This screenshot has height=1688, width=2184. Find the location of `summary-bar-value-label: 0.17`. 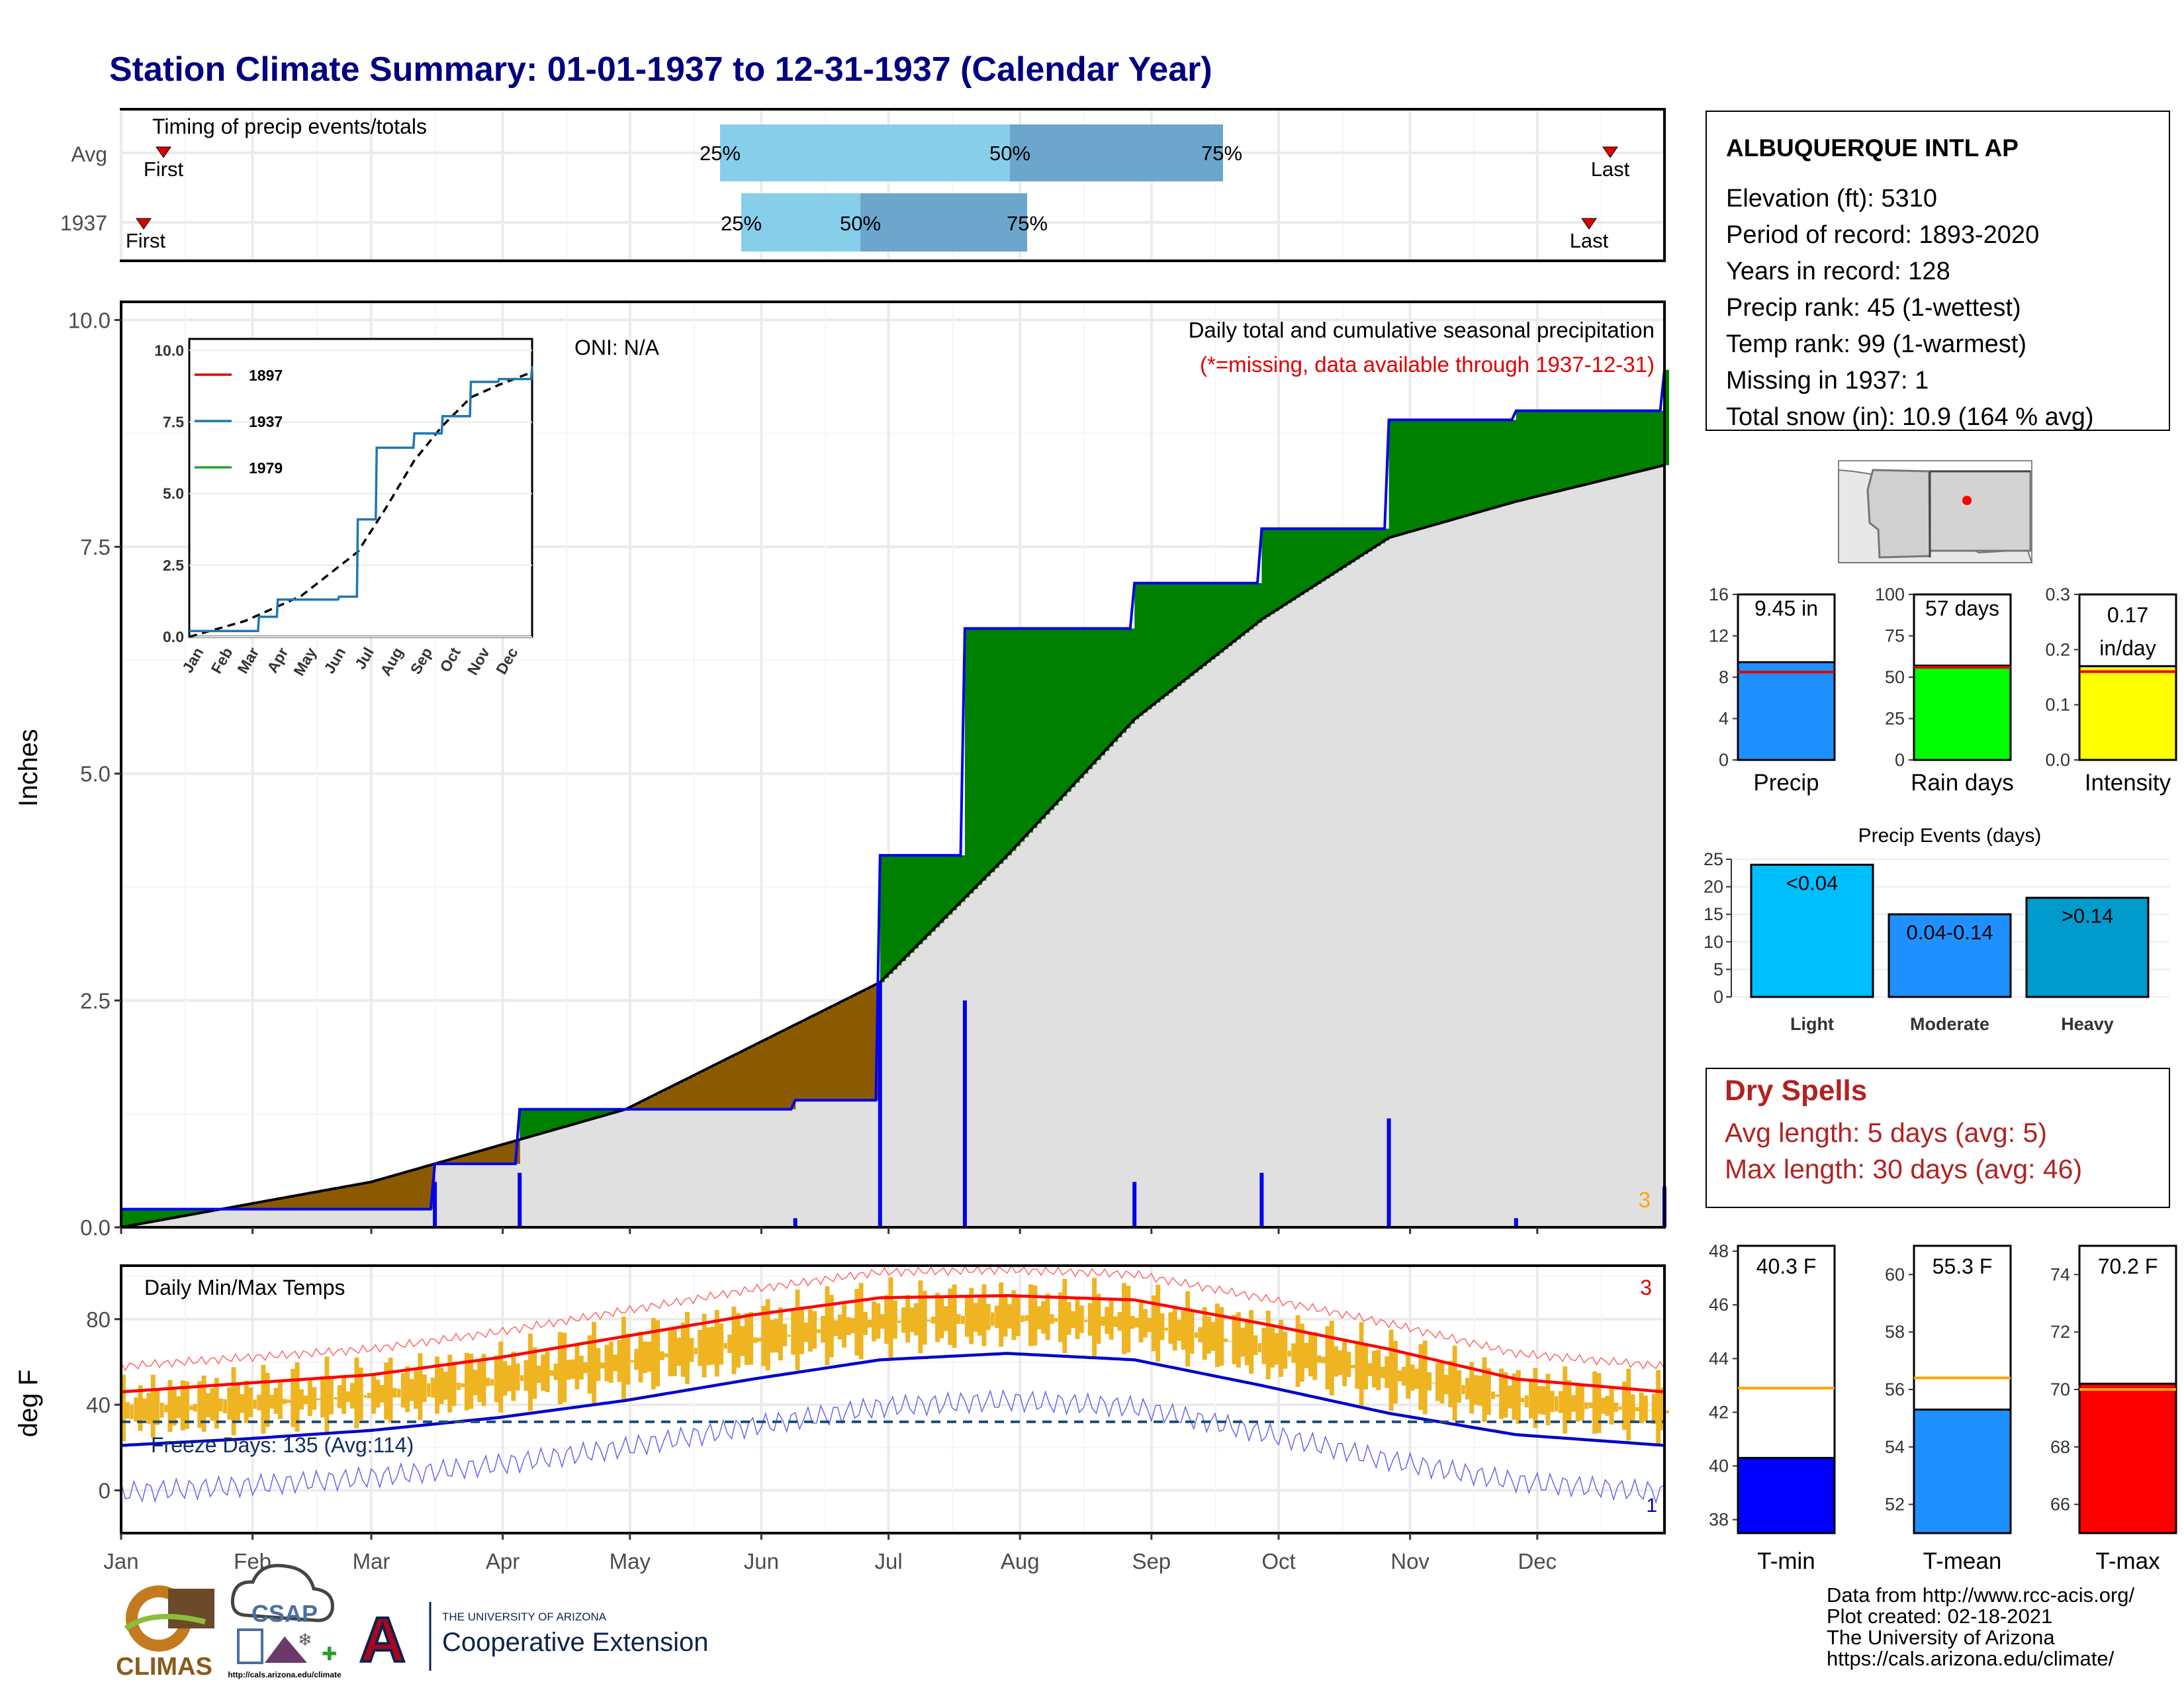

summary-bar-value-label: 0.17 is located at coordinates (2127, 615).